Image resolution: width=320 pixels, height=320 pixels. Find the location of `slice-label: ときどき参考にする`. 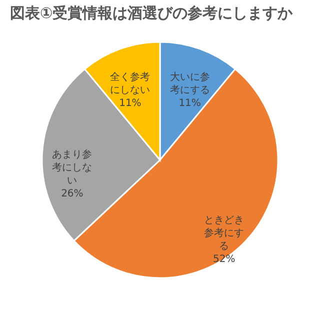

slice-label: ときどき参考にする is located at coordinates (224, 233).